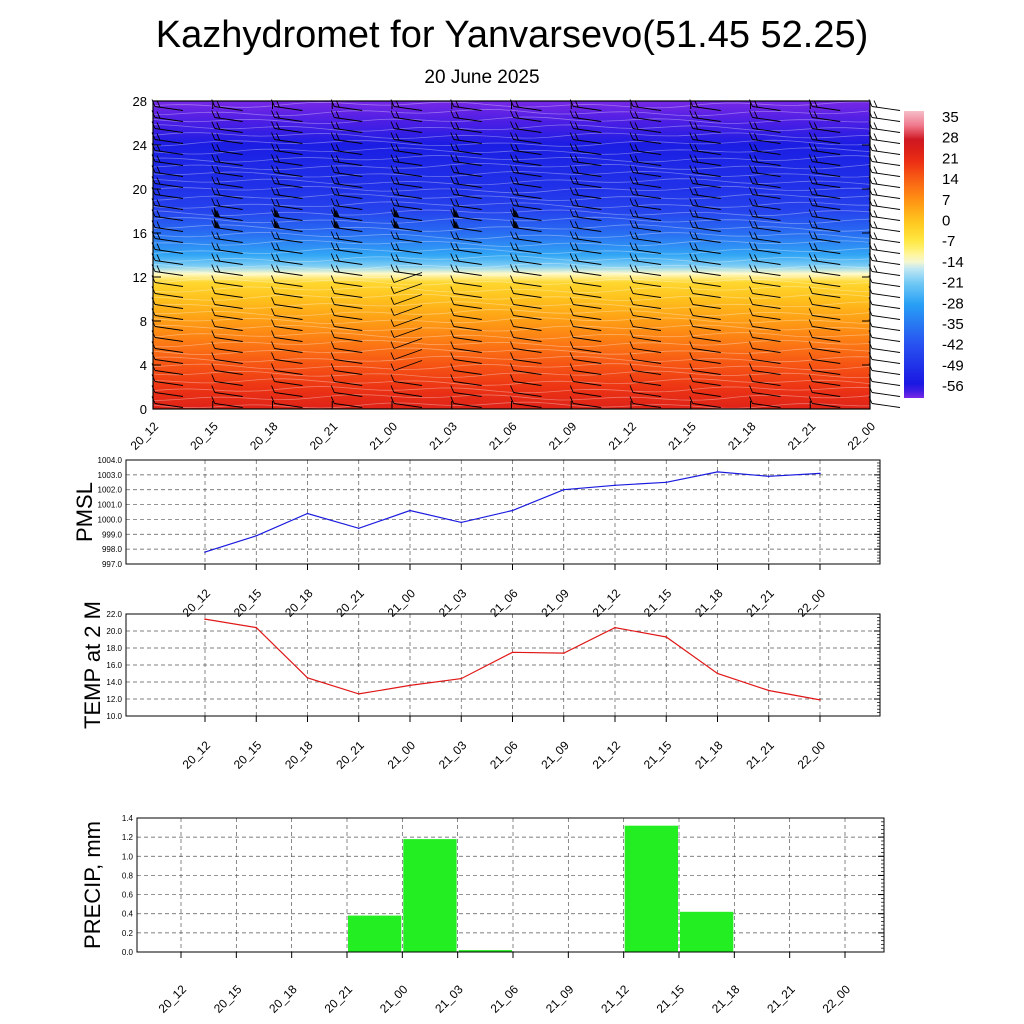  I want to click on x-tick-label: 20_18, so click(299, 603).